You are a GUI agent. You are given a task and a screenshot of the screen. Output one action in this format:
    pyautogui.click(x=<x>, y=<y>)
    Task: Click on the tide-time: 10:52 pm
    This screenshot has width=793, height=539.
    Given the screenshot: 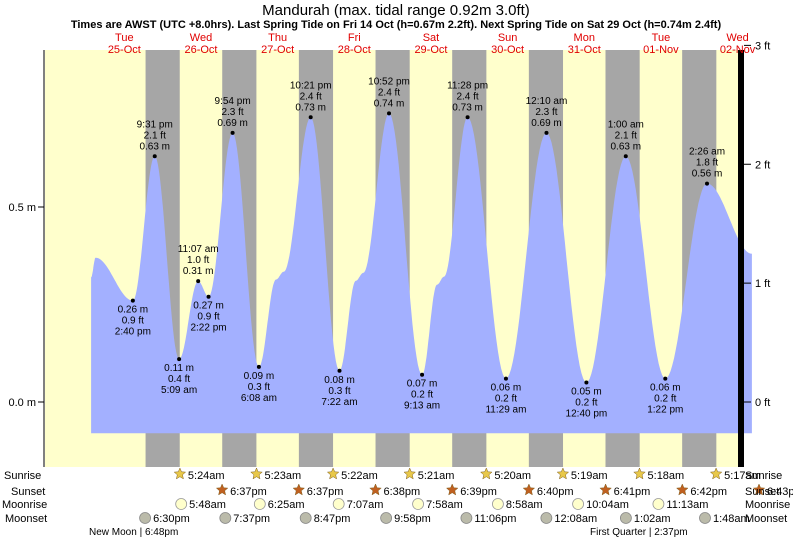 What is the action you would take?
    pyautogui.click(x=389, y=81)
    